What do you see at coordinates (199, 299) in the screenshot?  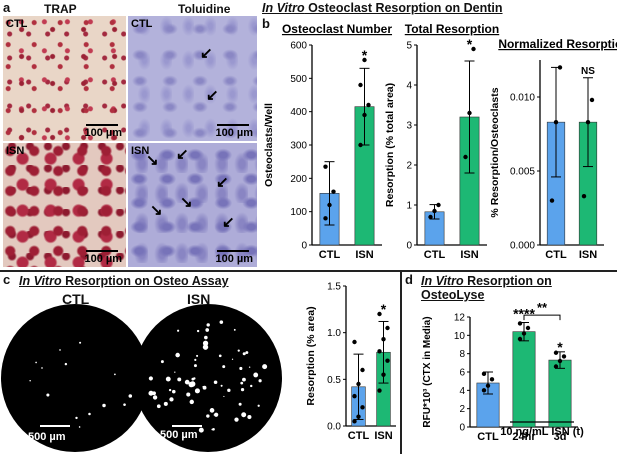 I see `well-label-isn: ISN` at bounding box center [199, 299].